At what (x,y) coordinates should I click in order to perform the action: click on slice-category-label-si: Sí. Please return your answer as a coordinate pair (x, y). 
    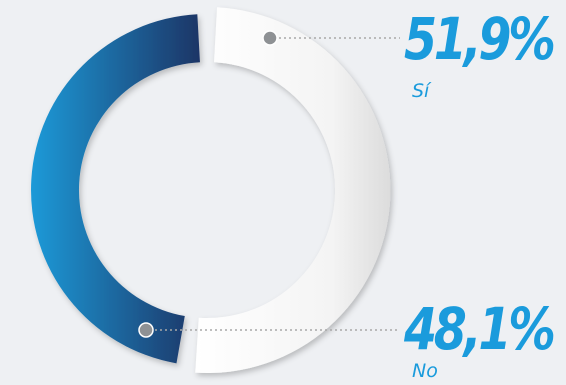
    Looking at the image, I should click on (421, 91).